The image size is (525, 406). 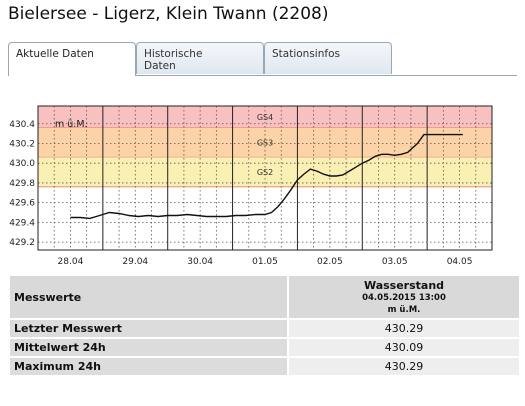 What do you see at coordinates (148, 347) in the screenshot?
I see `row-label-mittelwert-24h: Mittelwert 24h` at bounding box center [148, 347].